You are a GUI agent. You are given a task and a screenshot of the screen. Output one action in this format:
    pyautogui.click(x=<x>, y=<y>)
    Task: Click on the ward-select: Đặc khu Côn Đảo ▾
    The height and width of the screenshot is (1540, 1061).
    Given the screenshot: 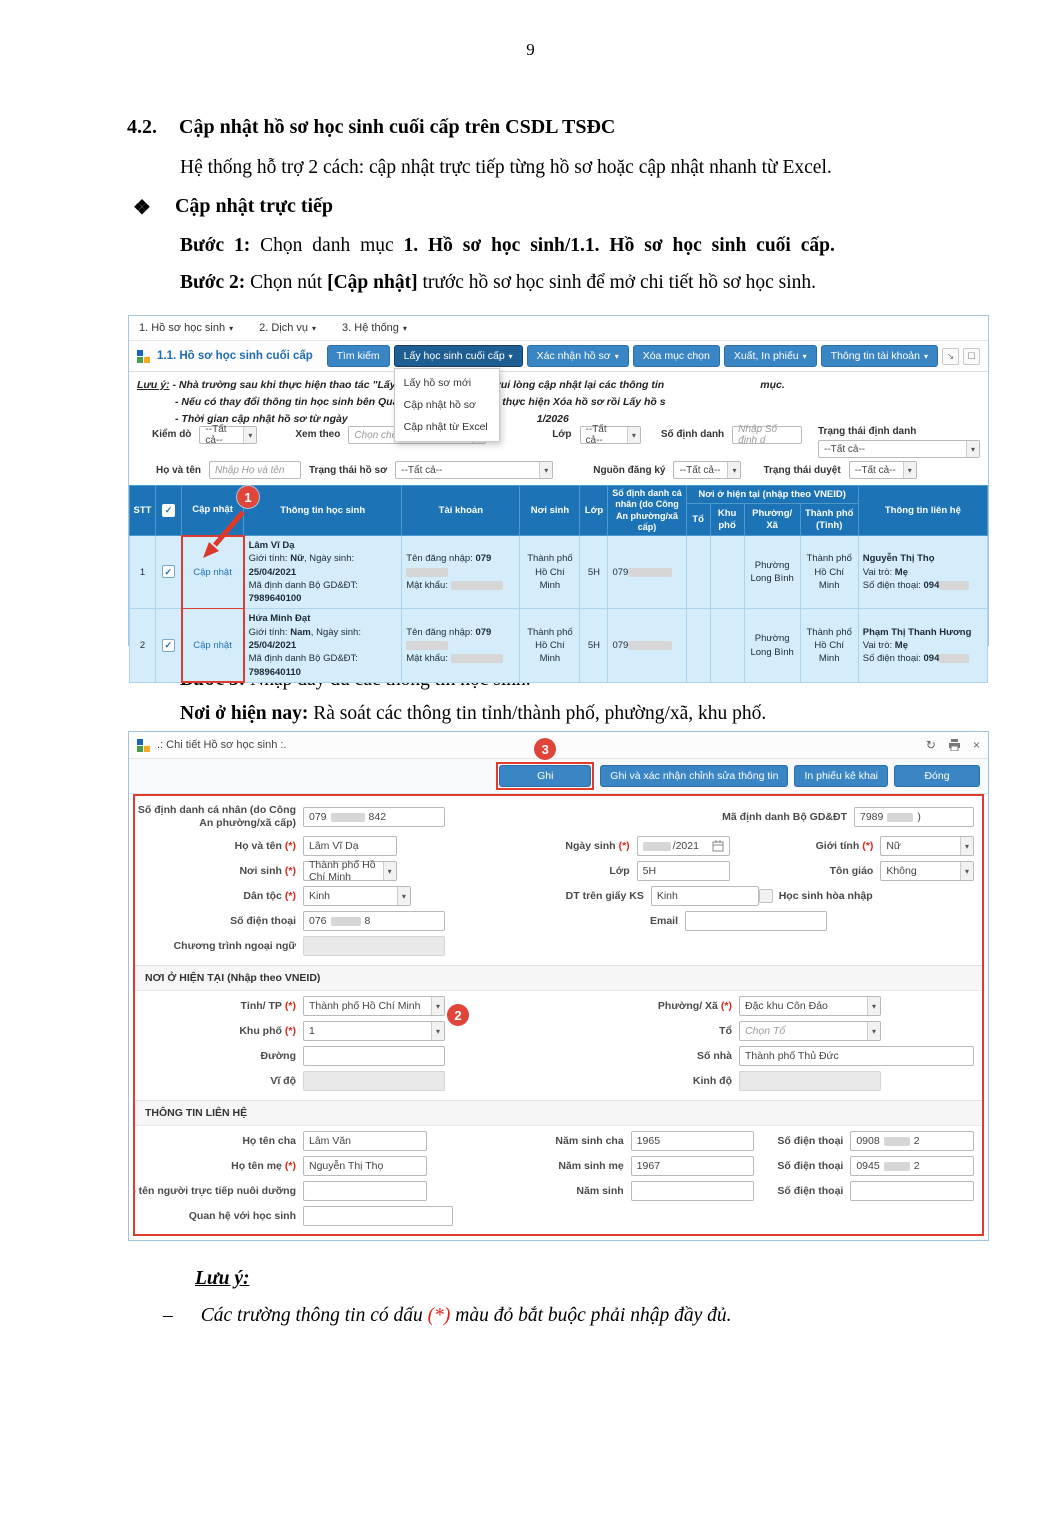 What is the action you would take?
    pyautogui.click(x=810, y=1006)
    